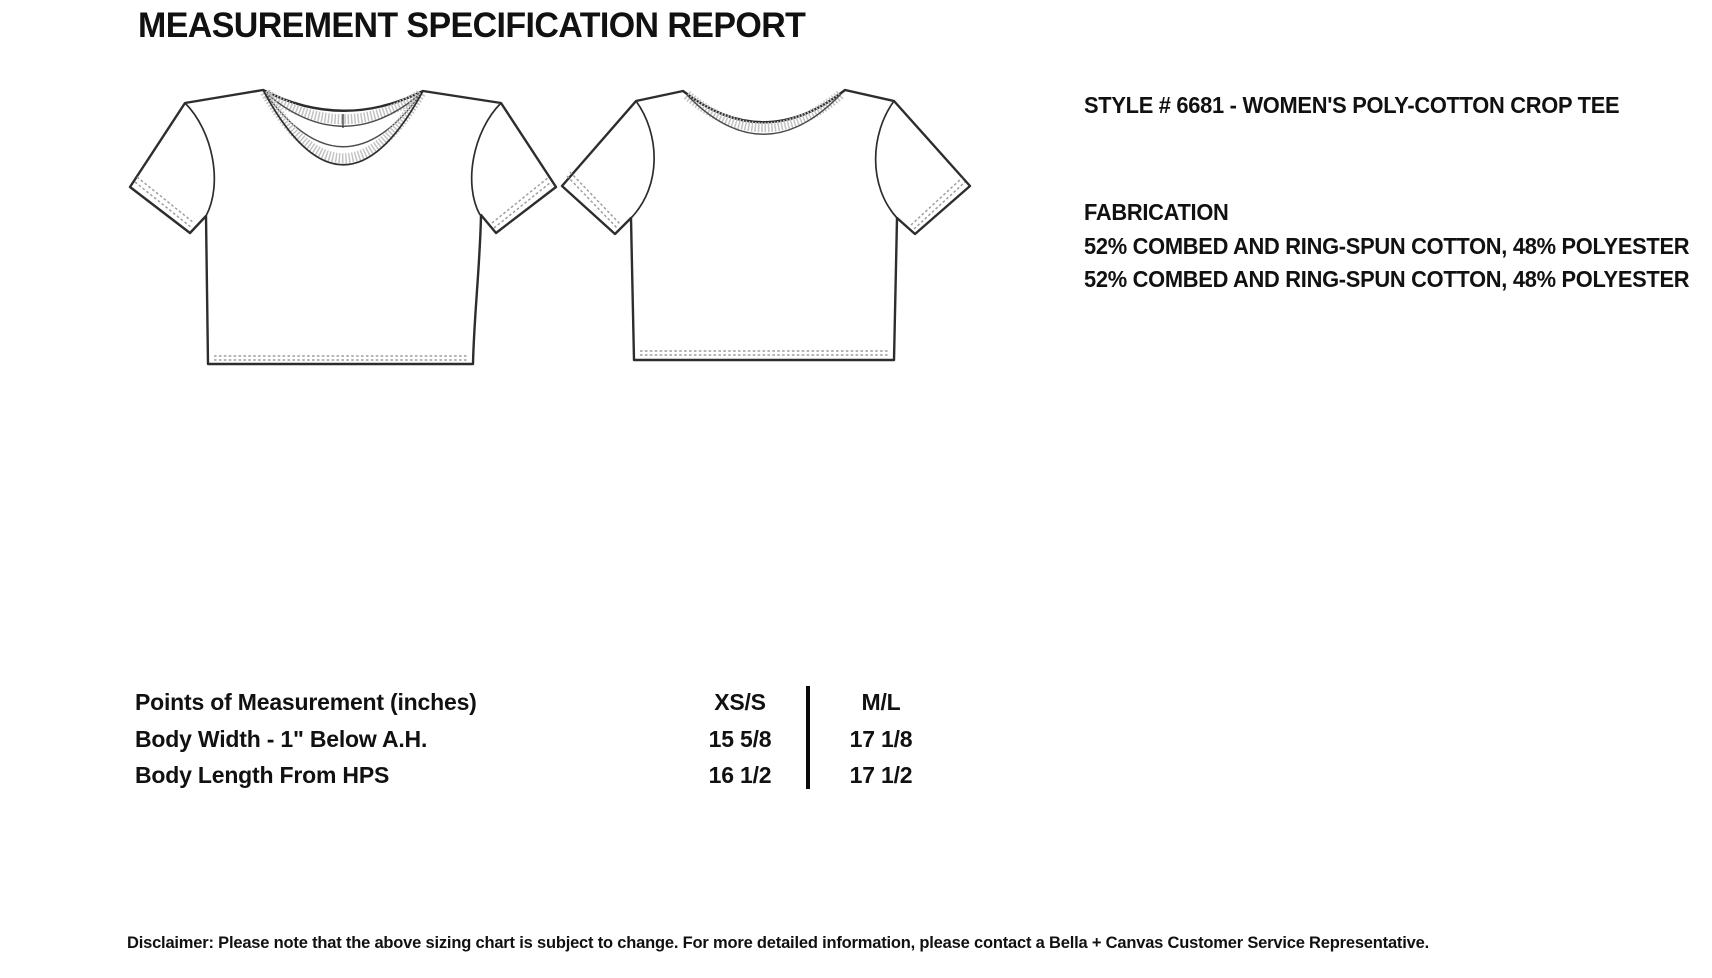 This screenshot has width=1712, height=978. What do you see at coordinates (808, 737) in the screenshot?
I see `table-column-divider` at bounding box center [808, 737].